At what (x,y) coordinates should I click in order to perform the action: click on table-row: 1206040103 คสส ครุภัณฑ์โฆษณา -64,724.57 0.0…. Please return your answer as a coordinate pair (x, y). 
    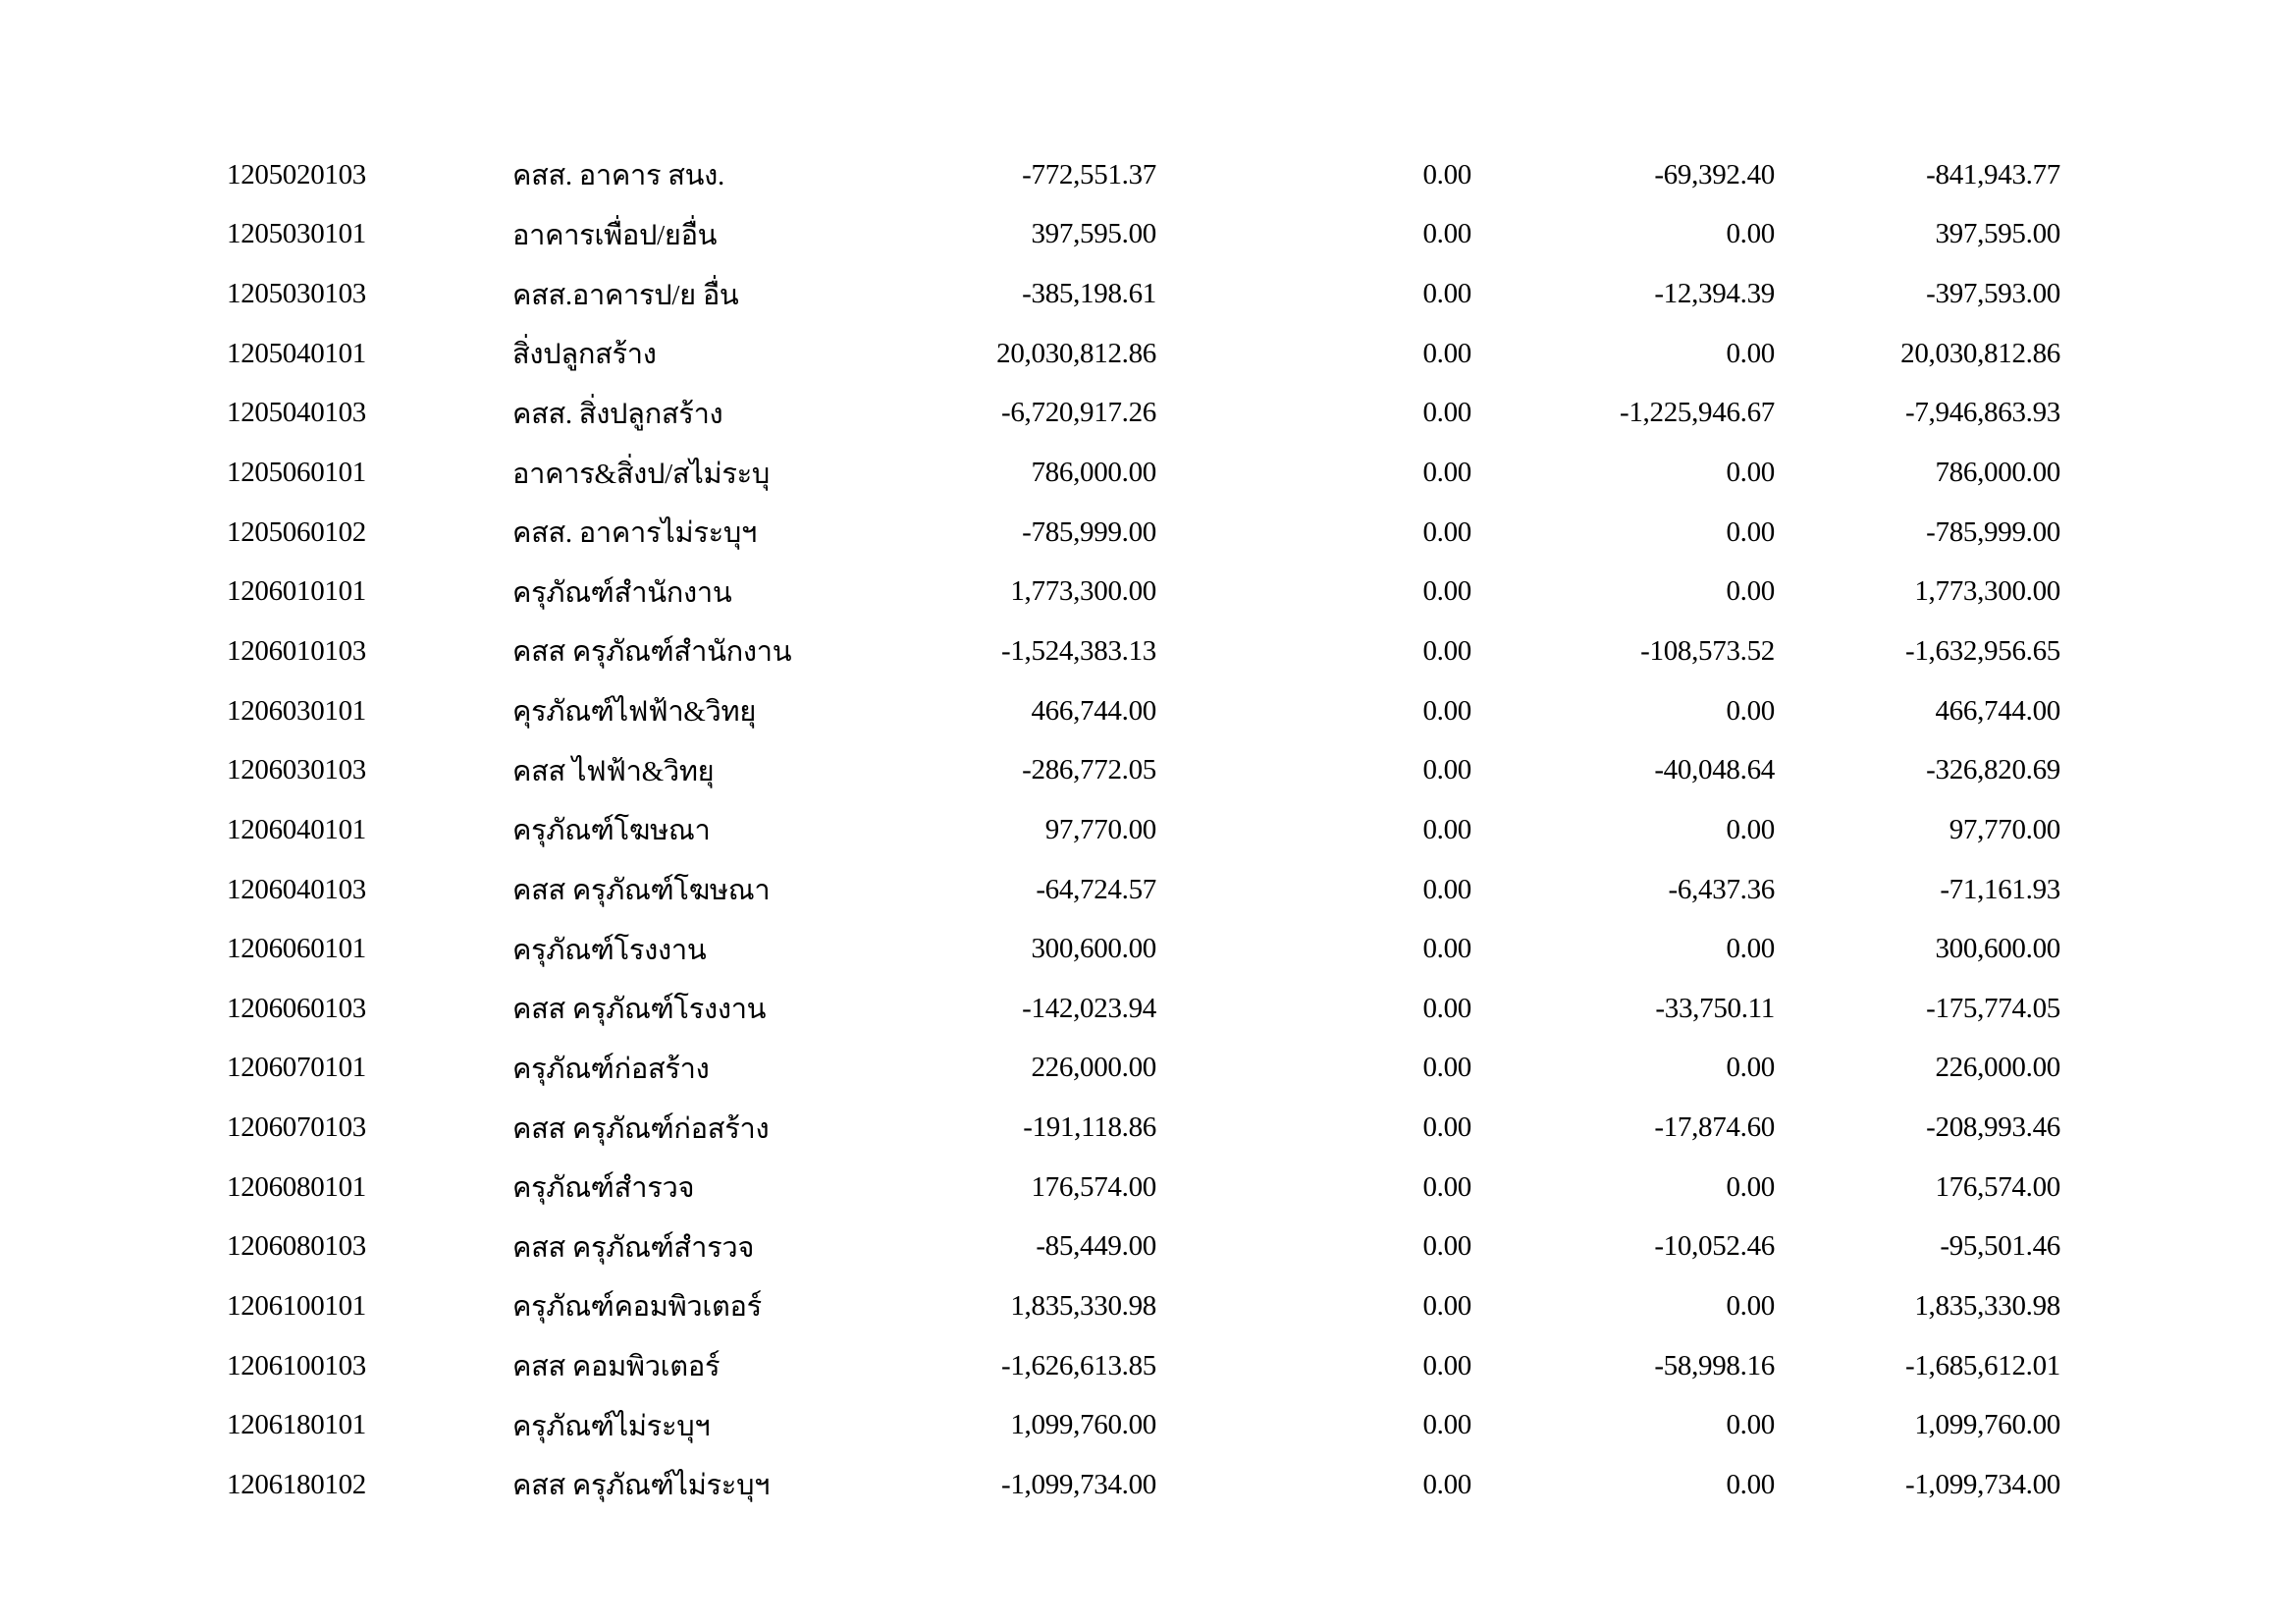
    Looking at the image, I should click on (1148, 890).